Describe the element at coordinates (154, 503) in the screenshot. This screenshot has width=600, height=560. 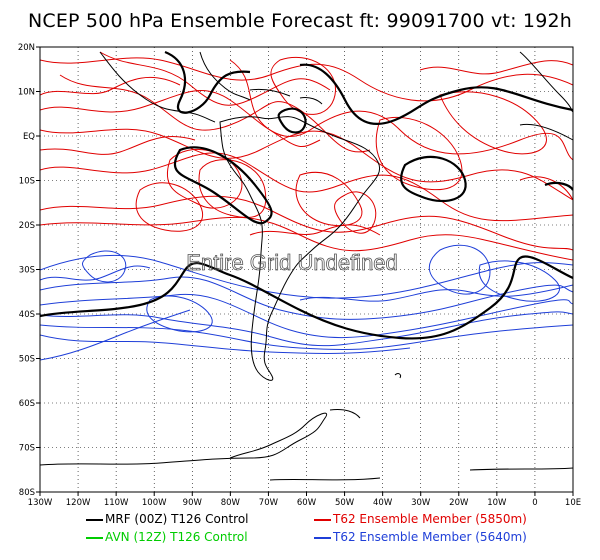
I see `lon-tick-label: 100W` at that location.